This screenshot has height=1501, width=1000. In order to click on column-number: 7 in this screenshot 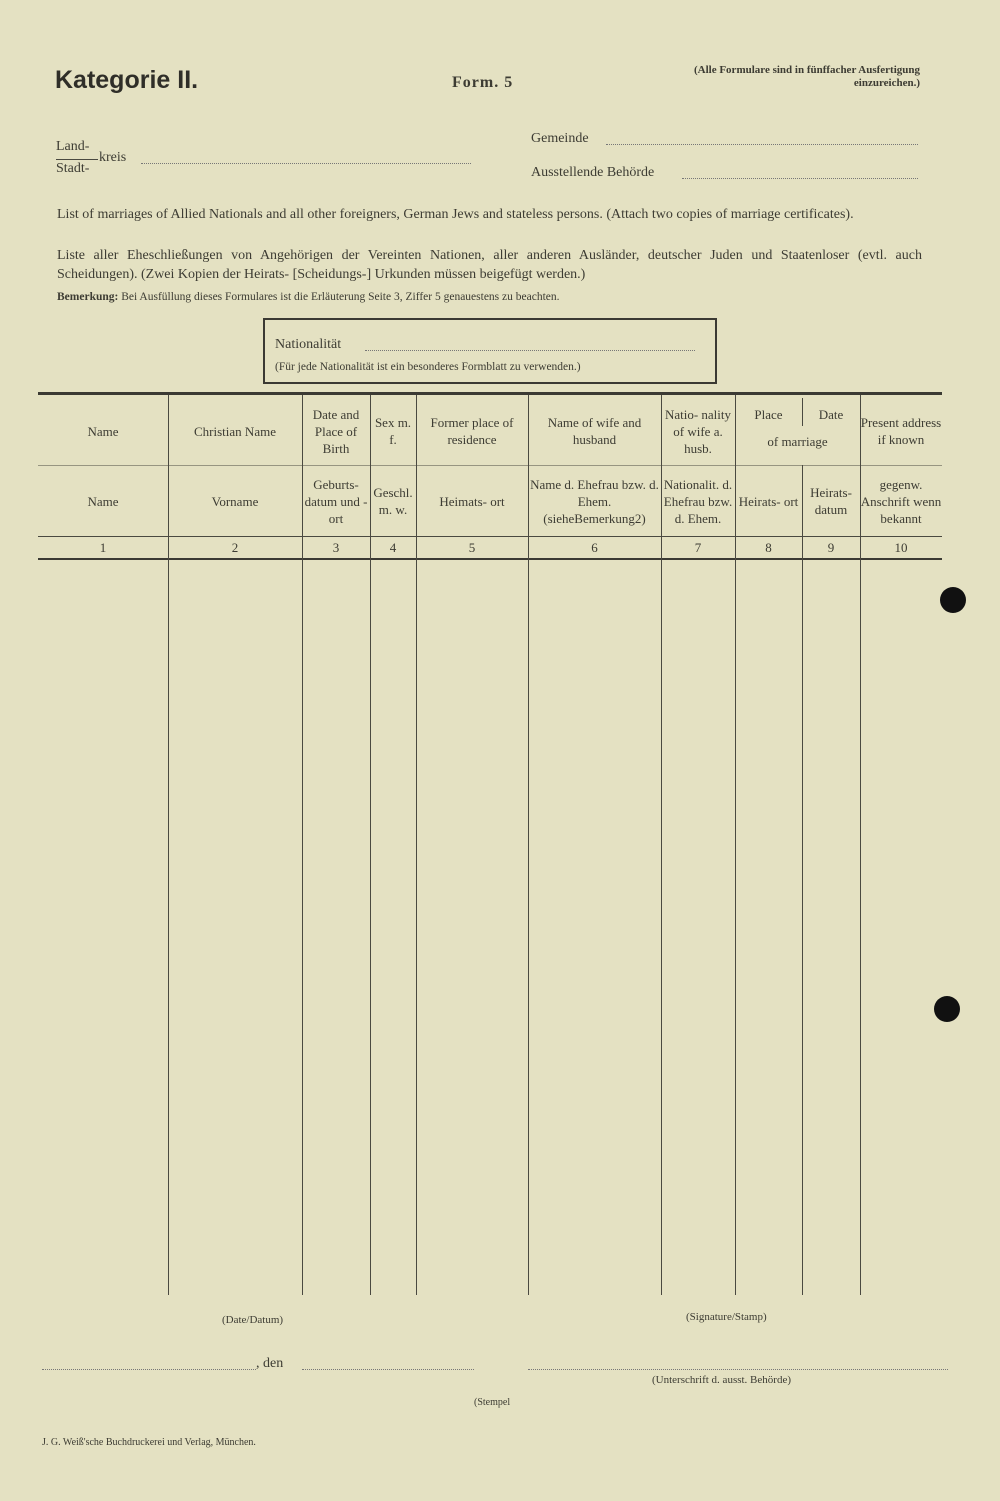, I will do `click(698, 547)`.